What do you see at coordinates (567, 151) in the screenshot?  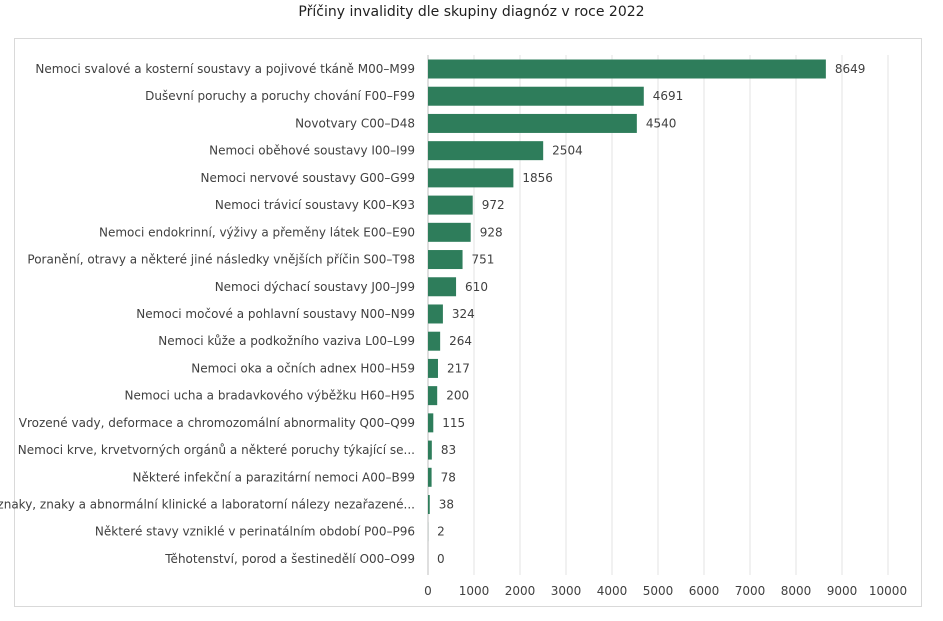 I see `data-label: 2504` at bounding box center [567, 151].